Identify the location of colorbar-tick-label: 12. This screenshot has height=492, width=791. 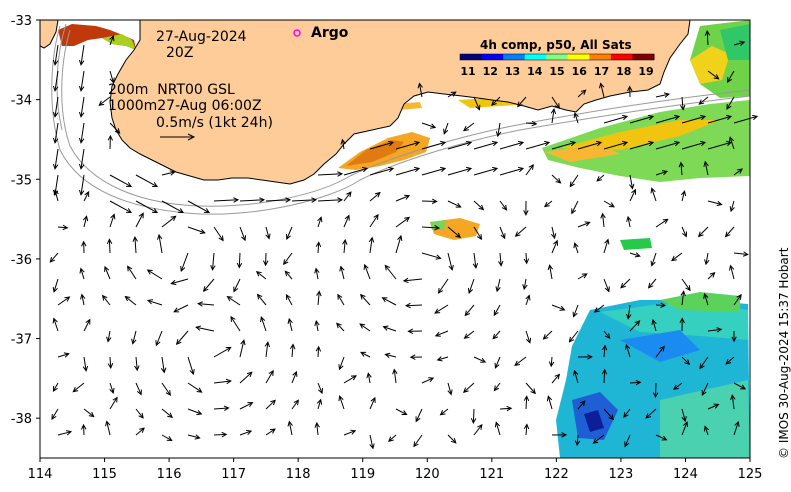
(490, 71).